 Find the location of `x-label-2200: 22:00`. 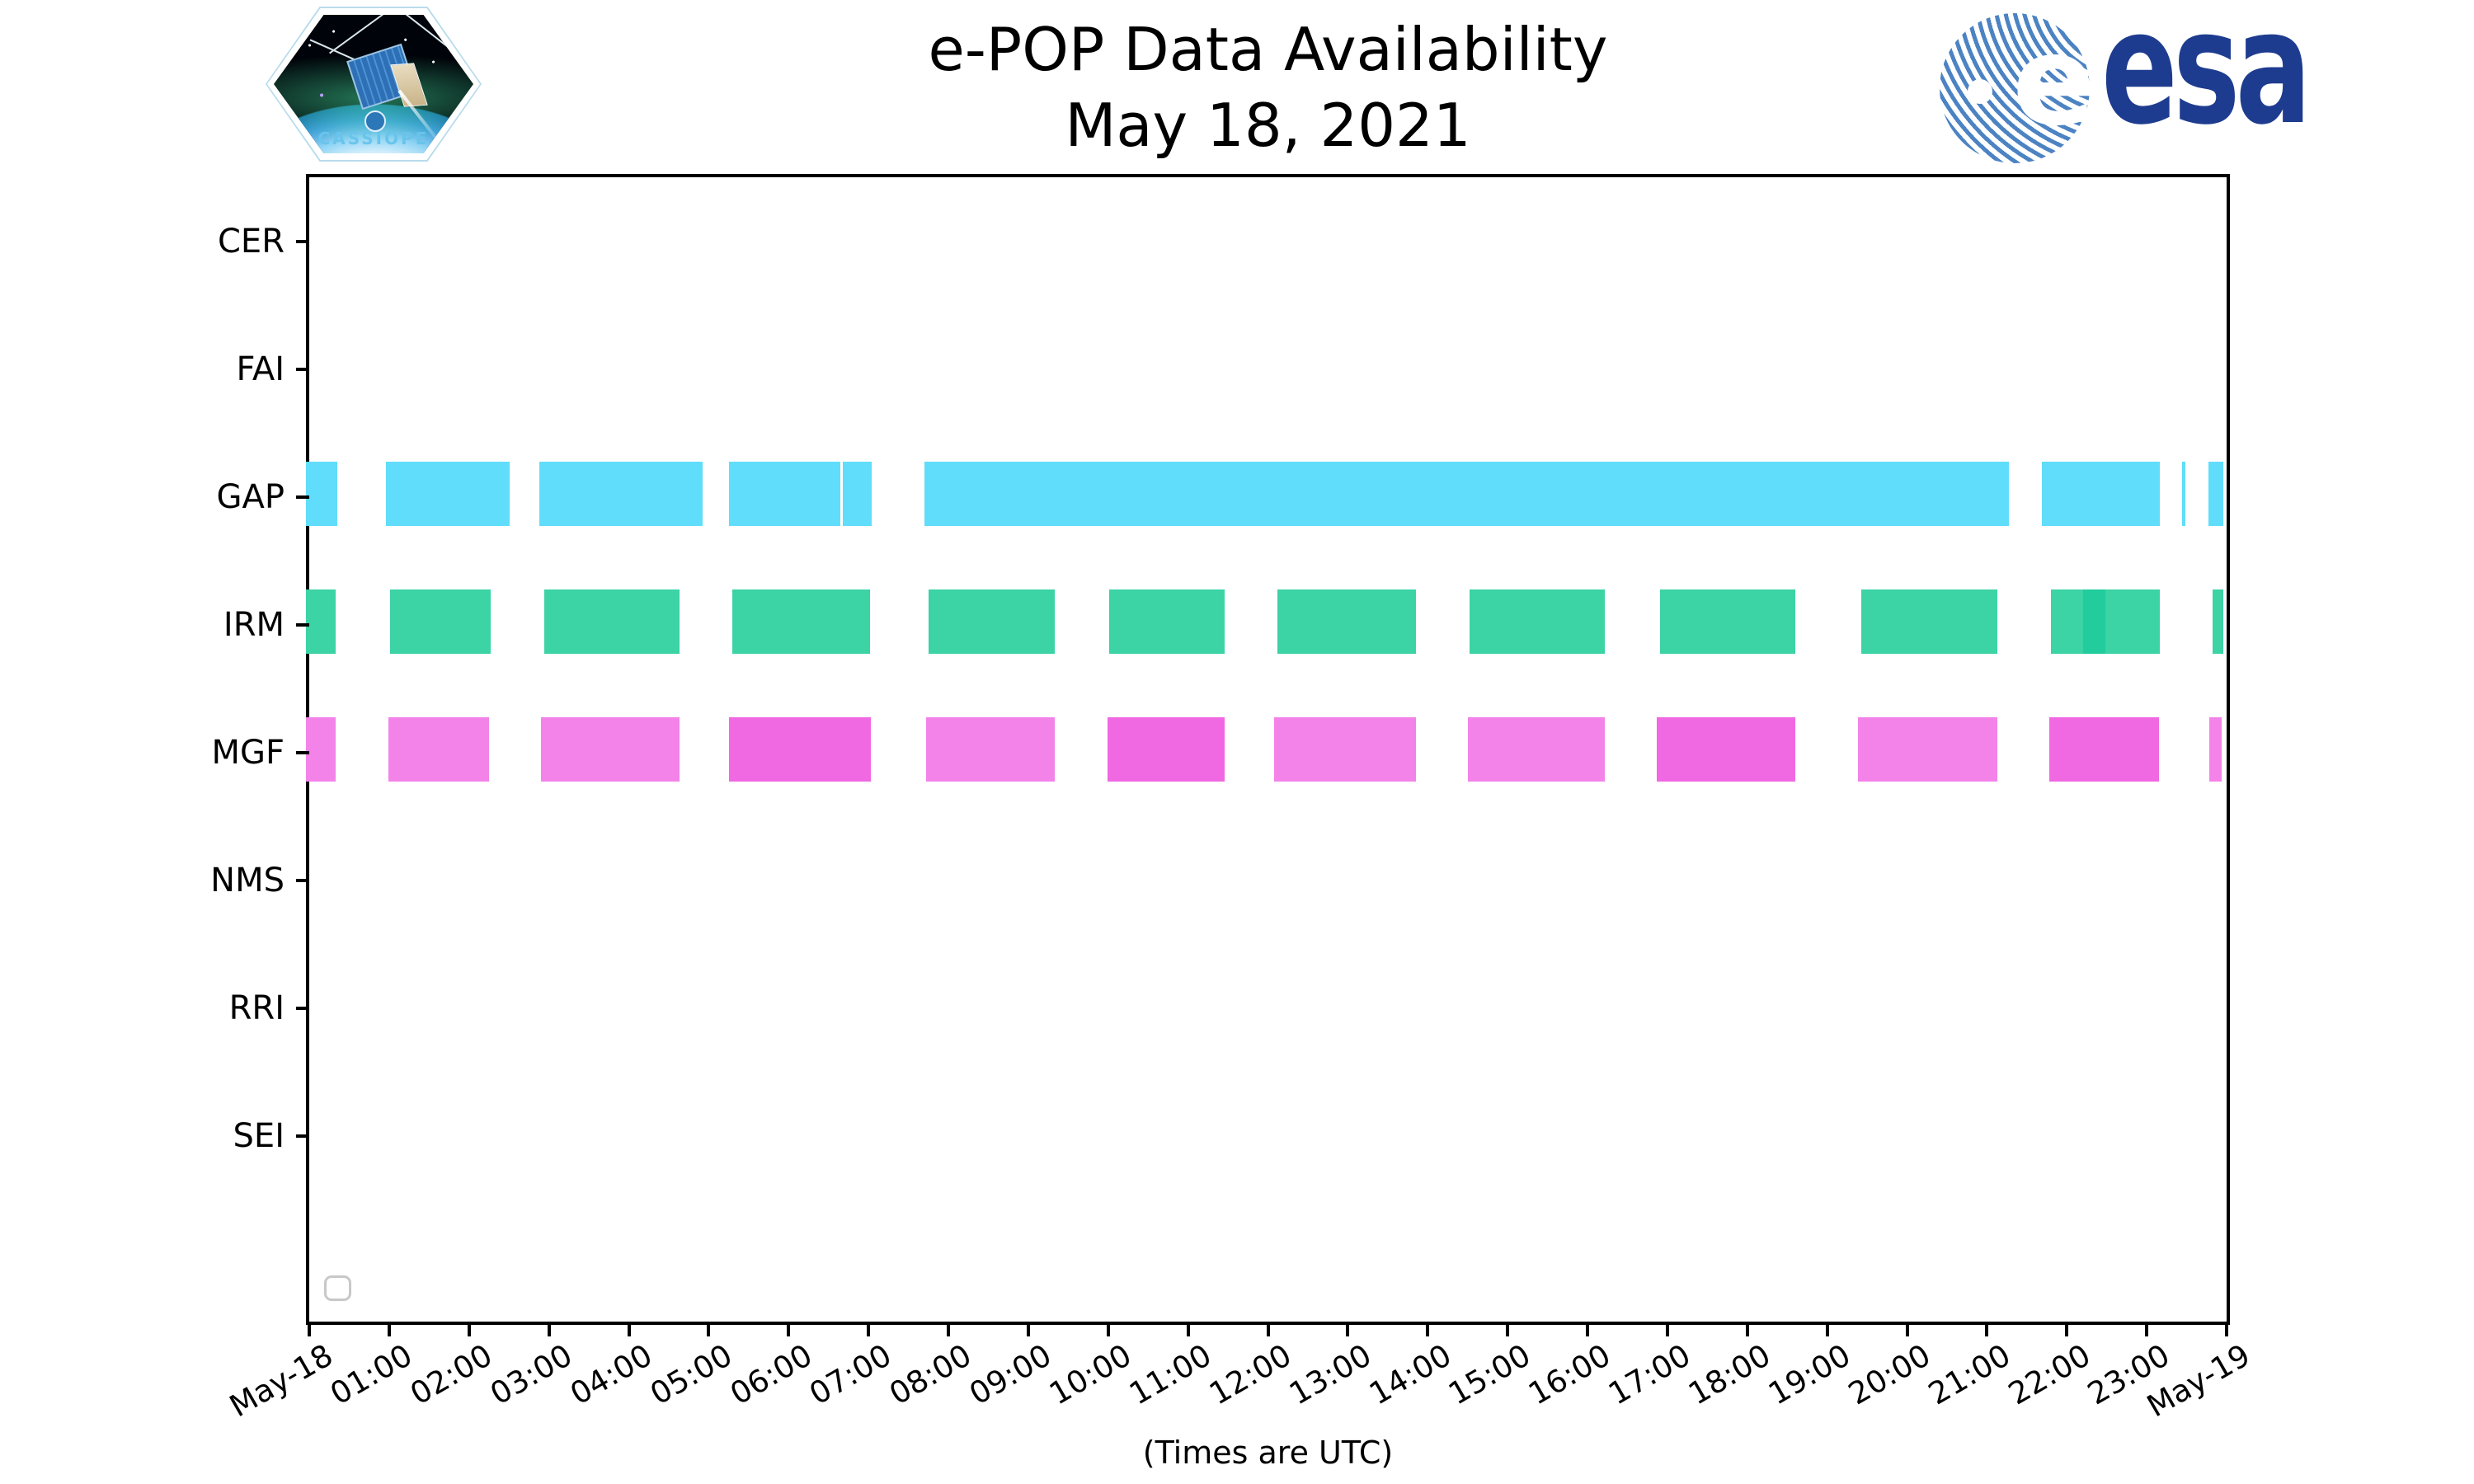

x-label-2200: 22:00 is located at coordinates (2048, 1374).